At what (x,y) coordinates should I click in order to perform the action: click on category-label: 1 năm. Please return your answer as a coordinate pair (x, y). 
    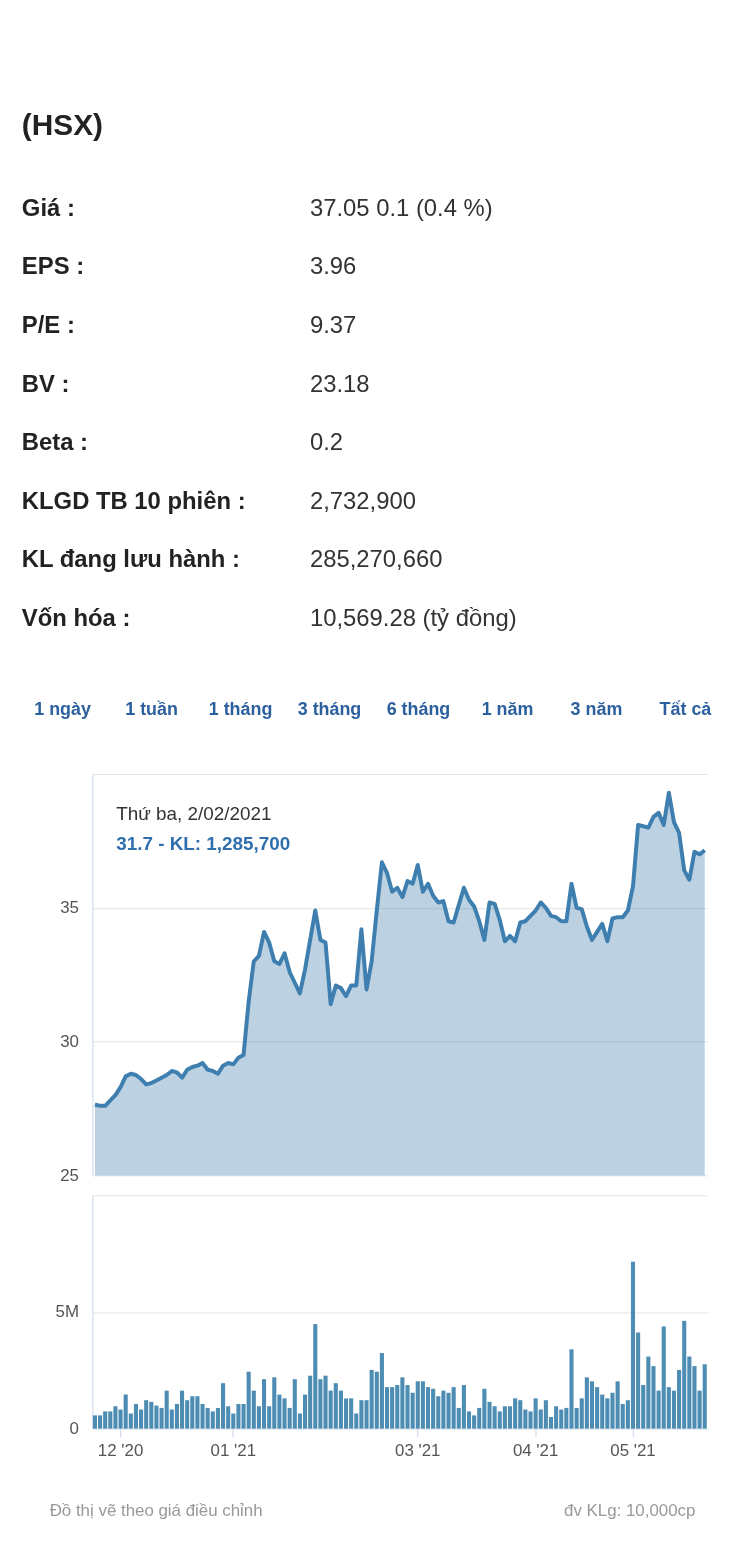
    Looking at the image, I should click on (507, 709).